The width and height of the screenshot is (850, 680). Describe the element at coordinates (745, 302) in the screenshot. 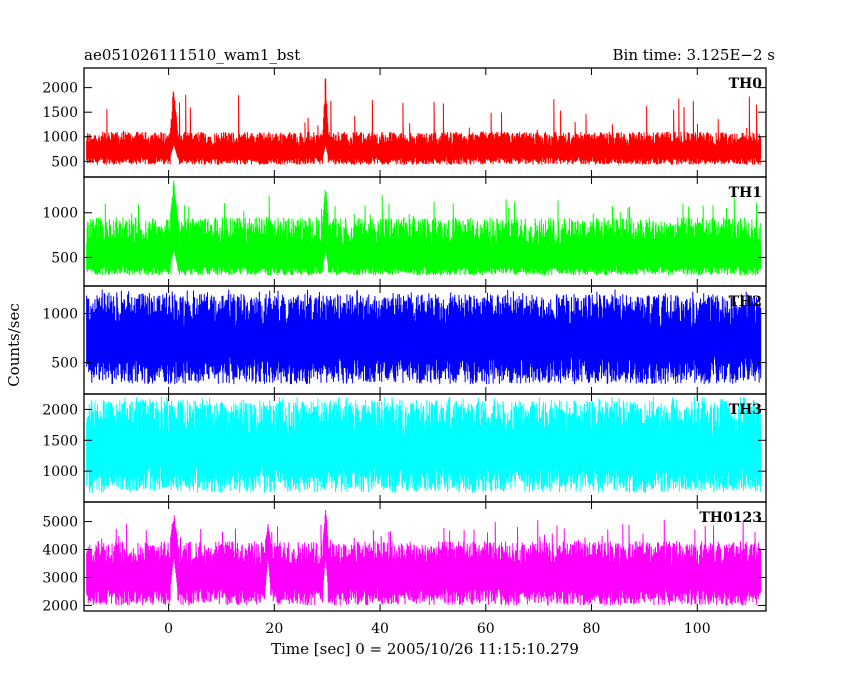

I see `panel-label: TH2` at that location.